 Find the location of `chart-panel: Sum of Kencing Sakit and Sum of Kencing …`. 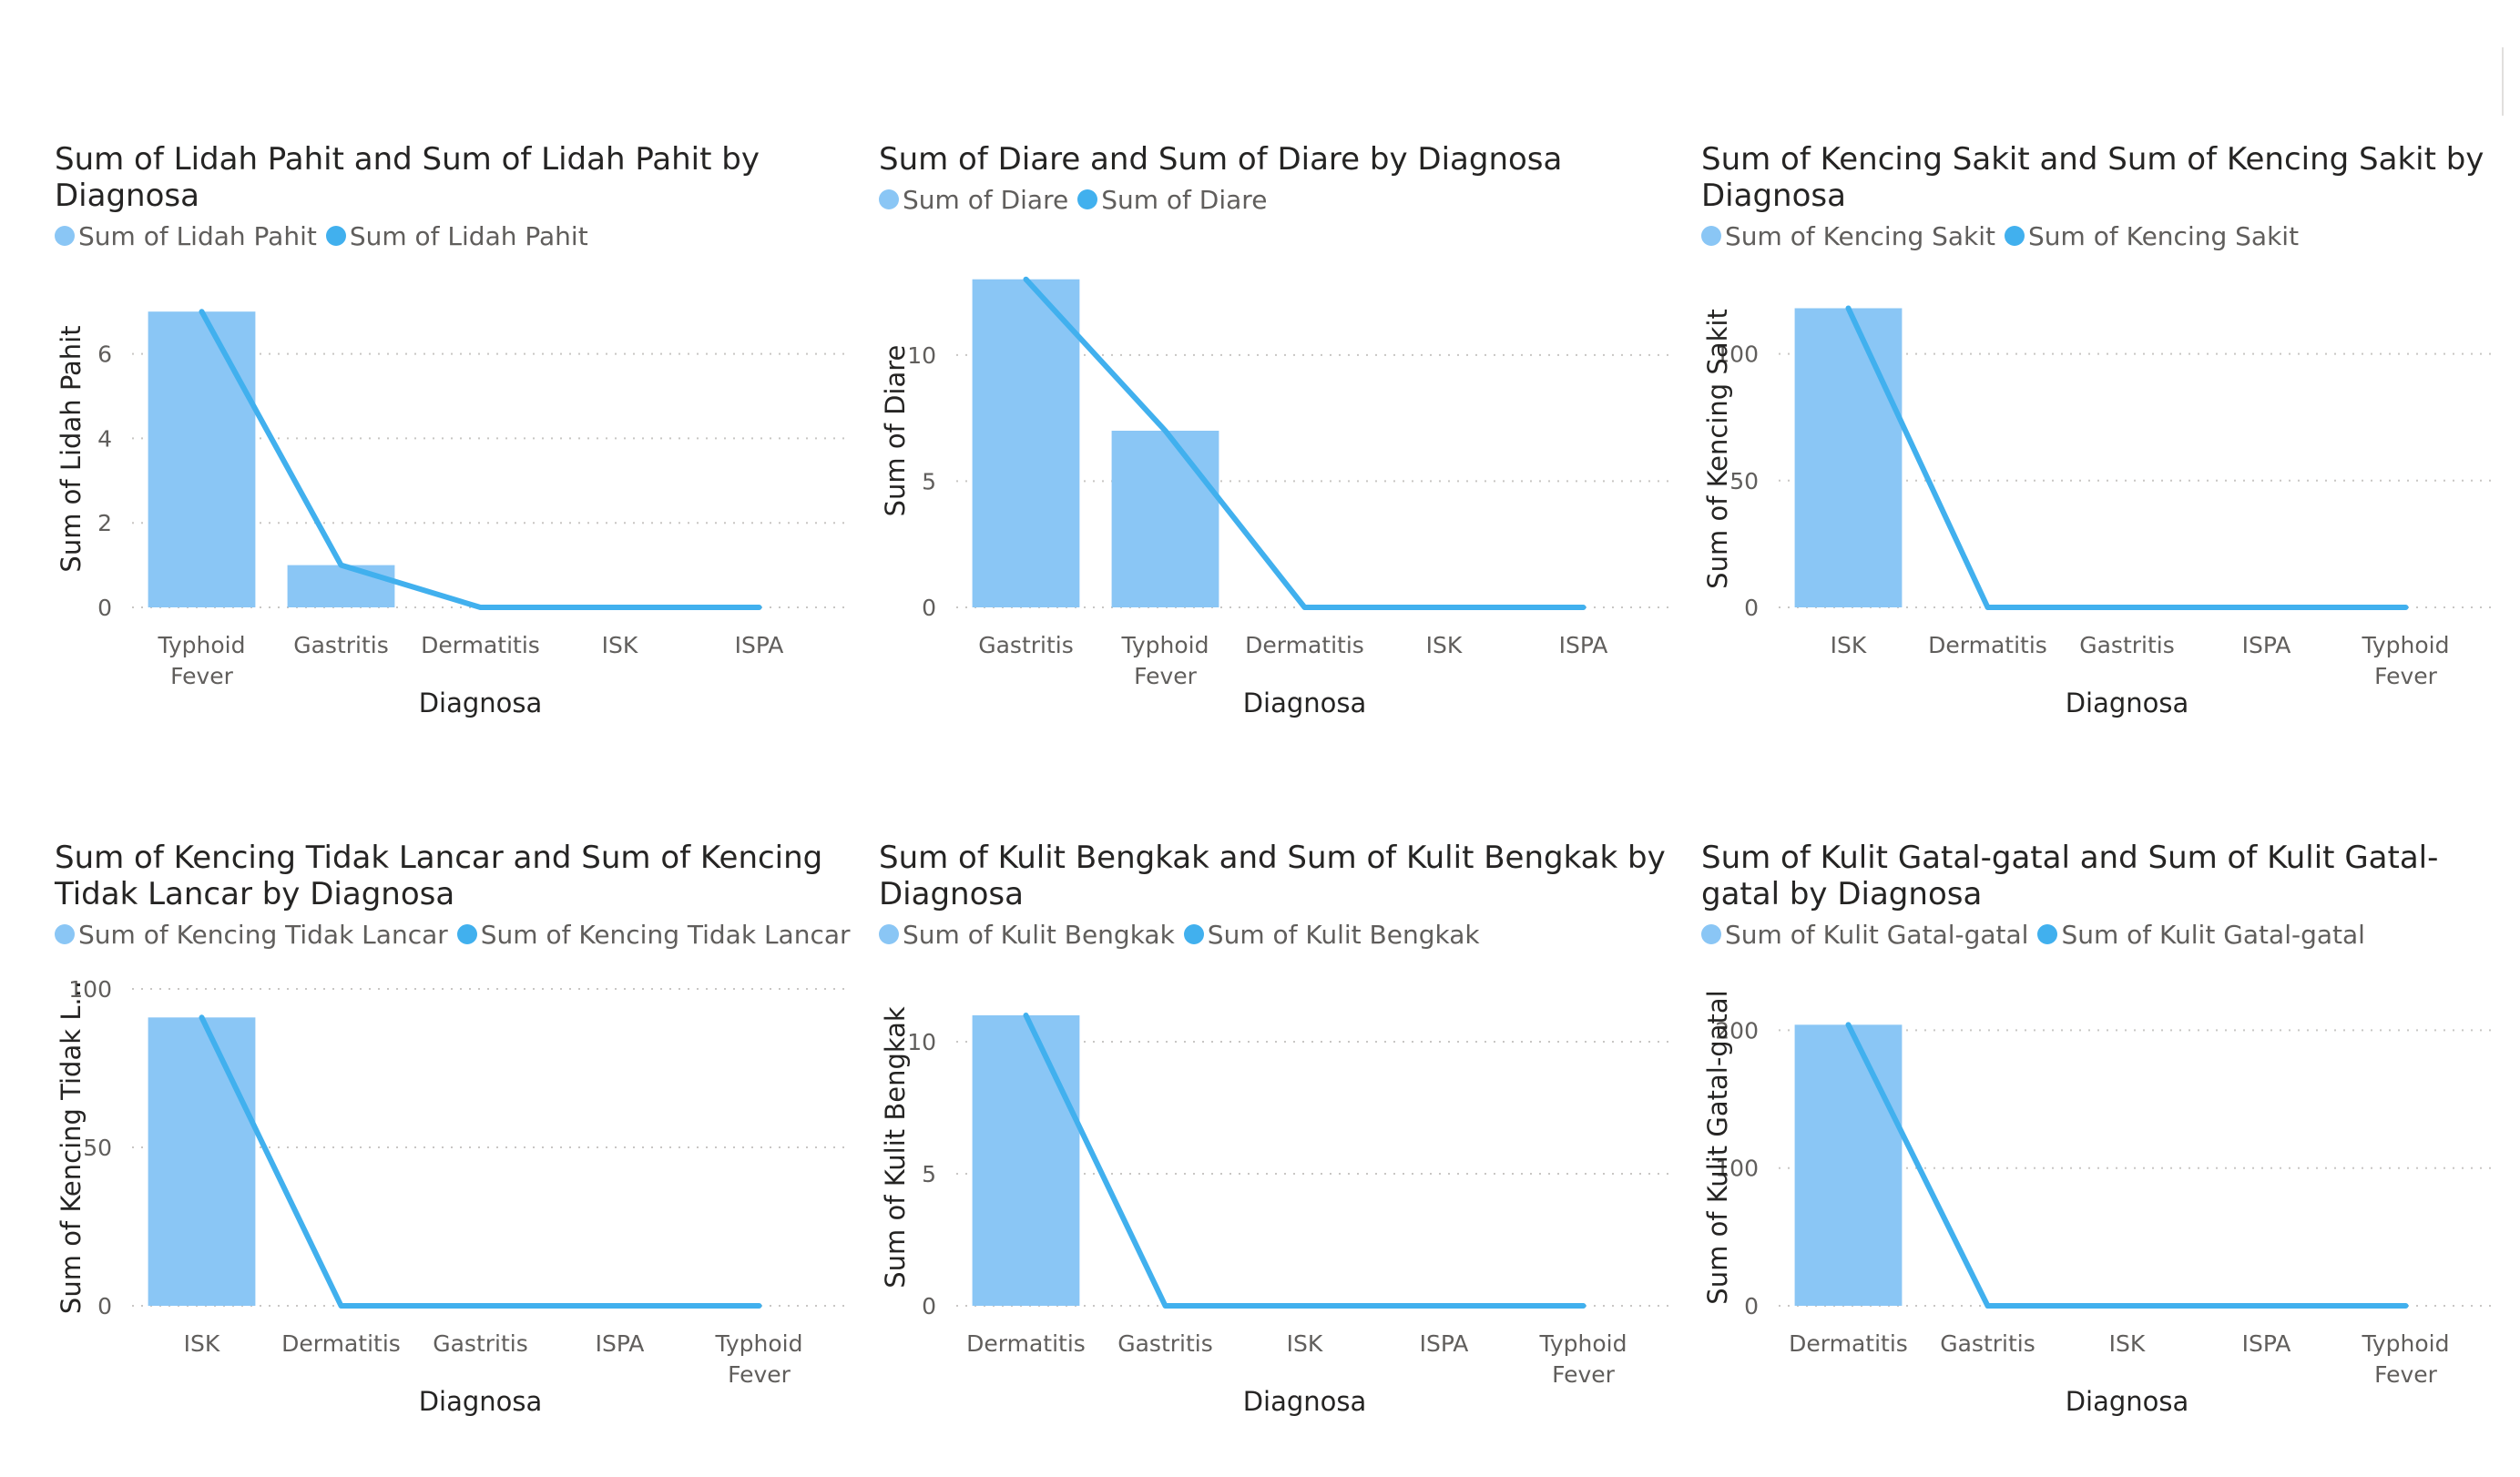

chart-panel: Sum of Kencing Sakit and Sum of Kencing … is located at coordinates (2110, 460).